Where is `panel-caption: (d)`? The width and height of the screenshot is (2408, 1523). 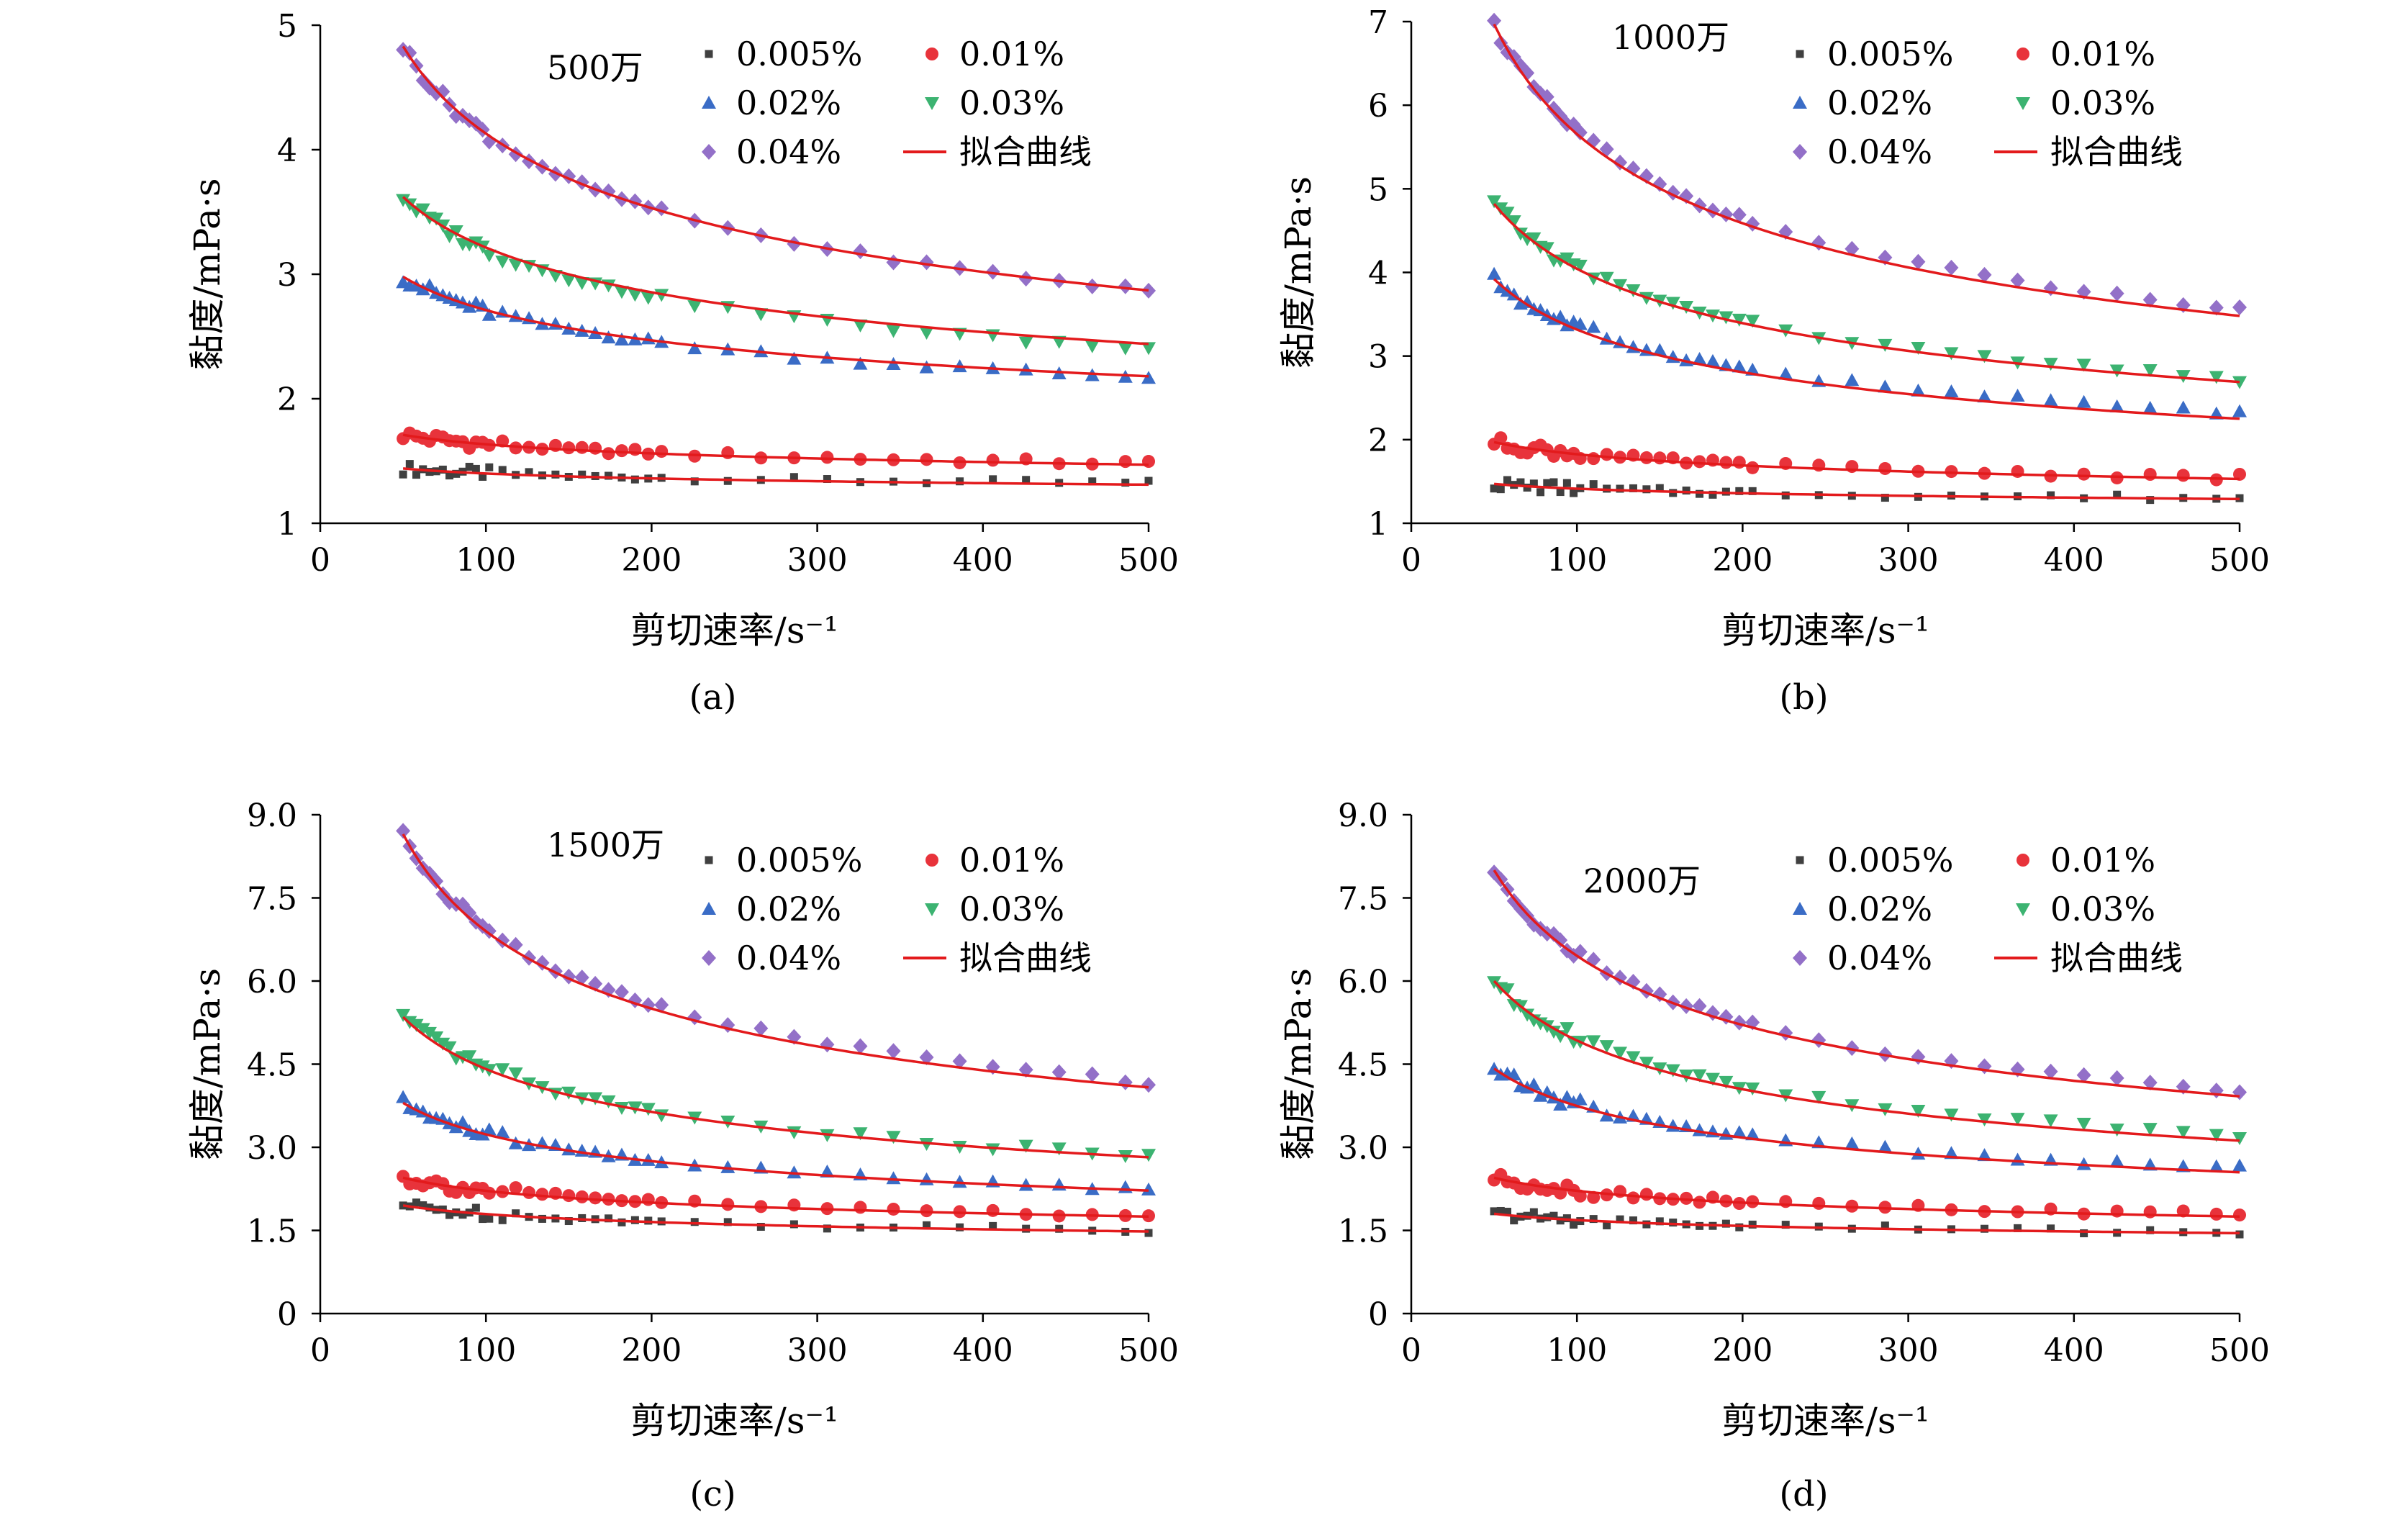 panel-caption: (d) is located at coordinates (1803, 1494).